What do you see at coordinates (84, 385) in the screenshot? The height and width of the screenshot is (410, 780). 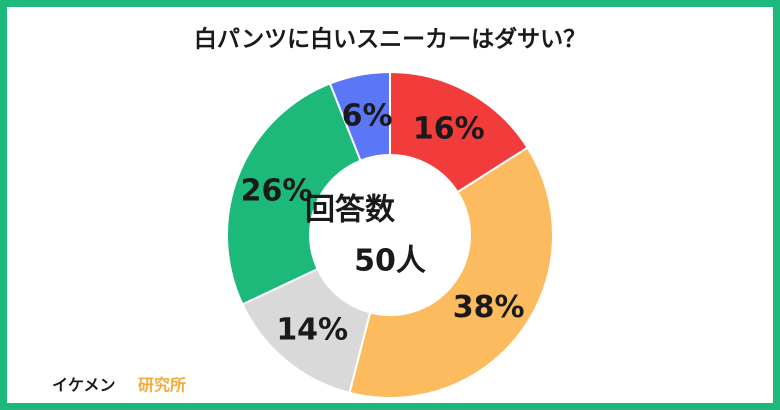 I see `brand: イケメン` at bounding box center [84, 385].